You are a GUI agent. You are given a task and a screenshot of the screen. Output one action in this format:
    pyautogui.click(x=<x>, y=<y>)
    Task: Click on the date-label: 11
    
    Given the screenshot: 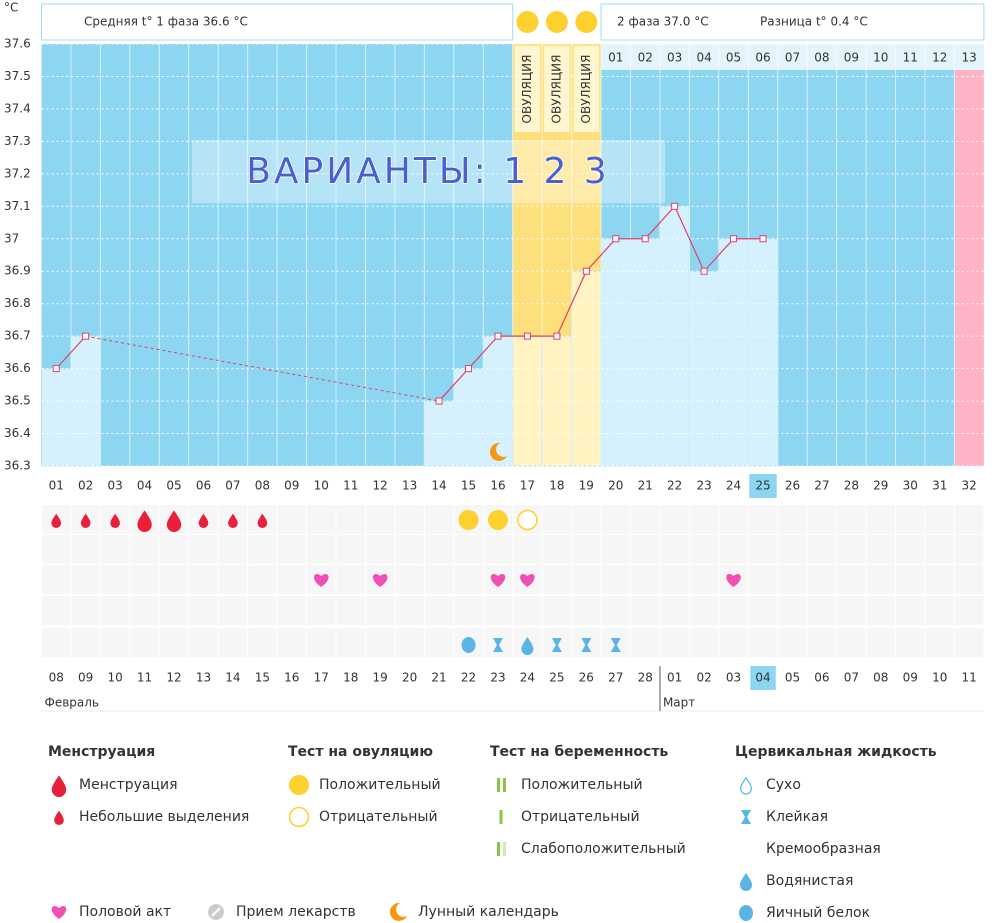 What is the action you would take?
    pyautogui.click(x=144, y=678)
    